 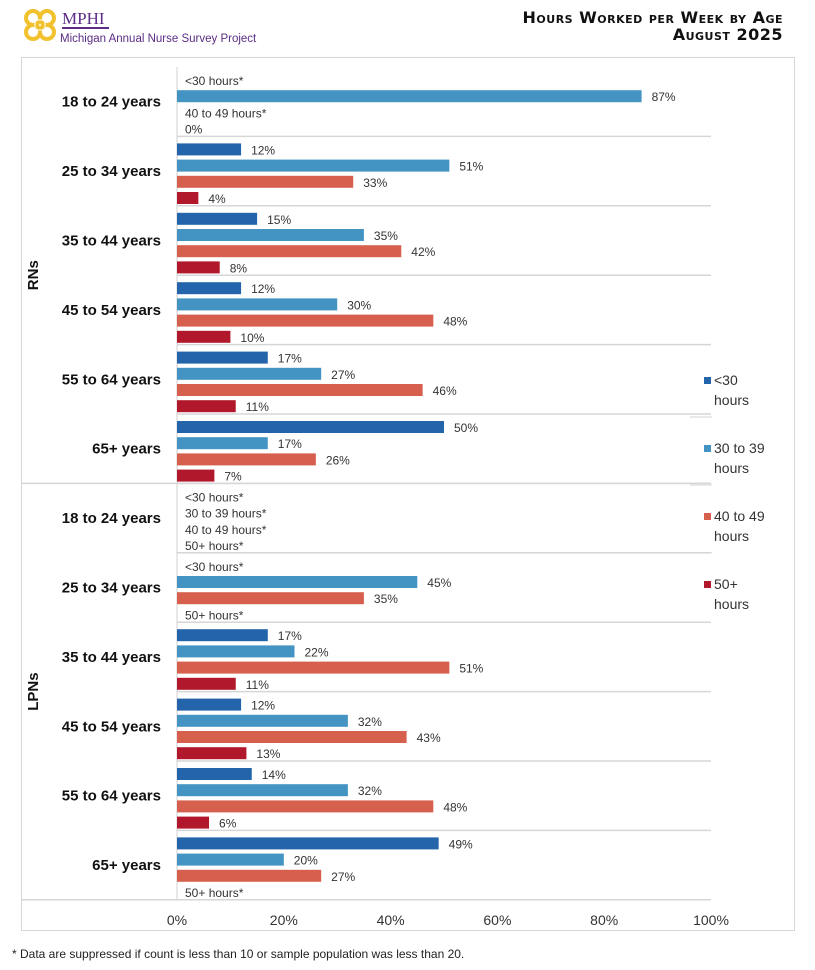 What do you see at coordinates (239, 268) in the screenshot?
I see `data-label: 8%` at bounding box center [239, 268].